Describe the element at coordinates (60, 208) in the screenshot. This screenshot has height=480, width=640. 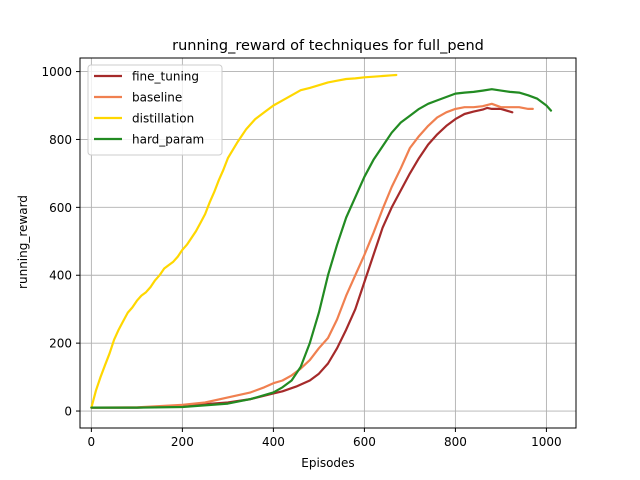
I see `y-tick-label: 600` at that location.